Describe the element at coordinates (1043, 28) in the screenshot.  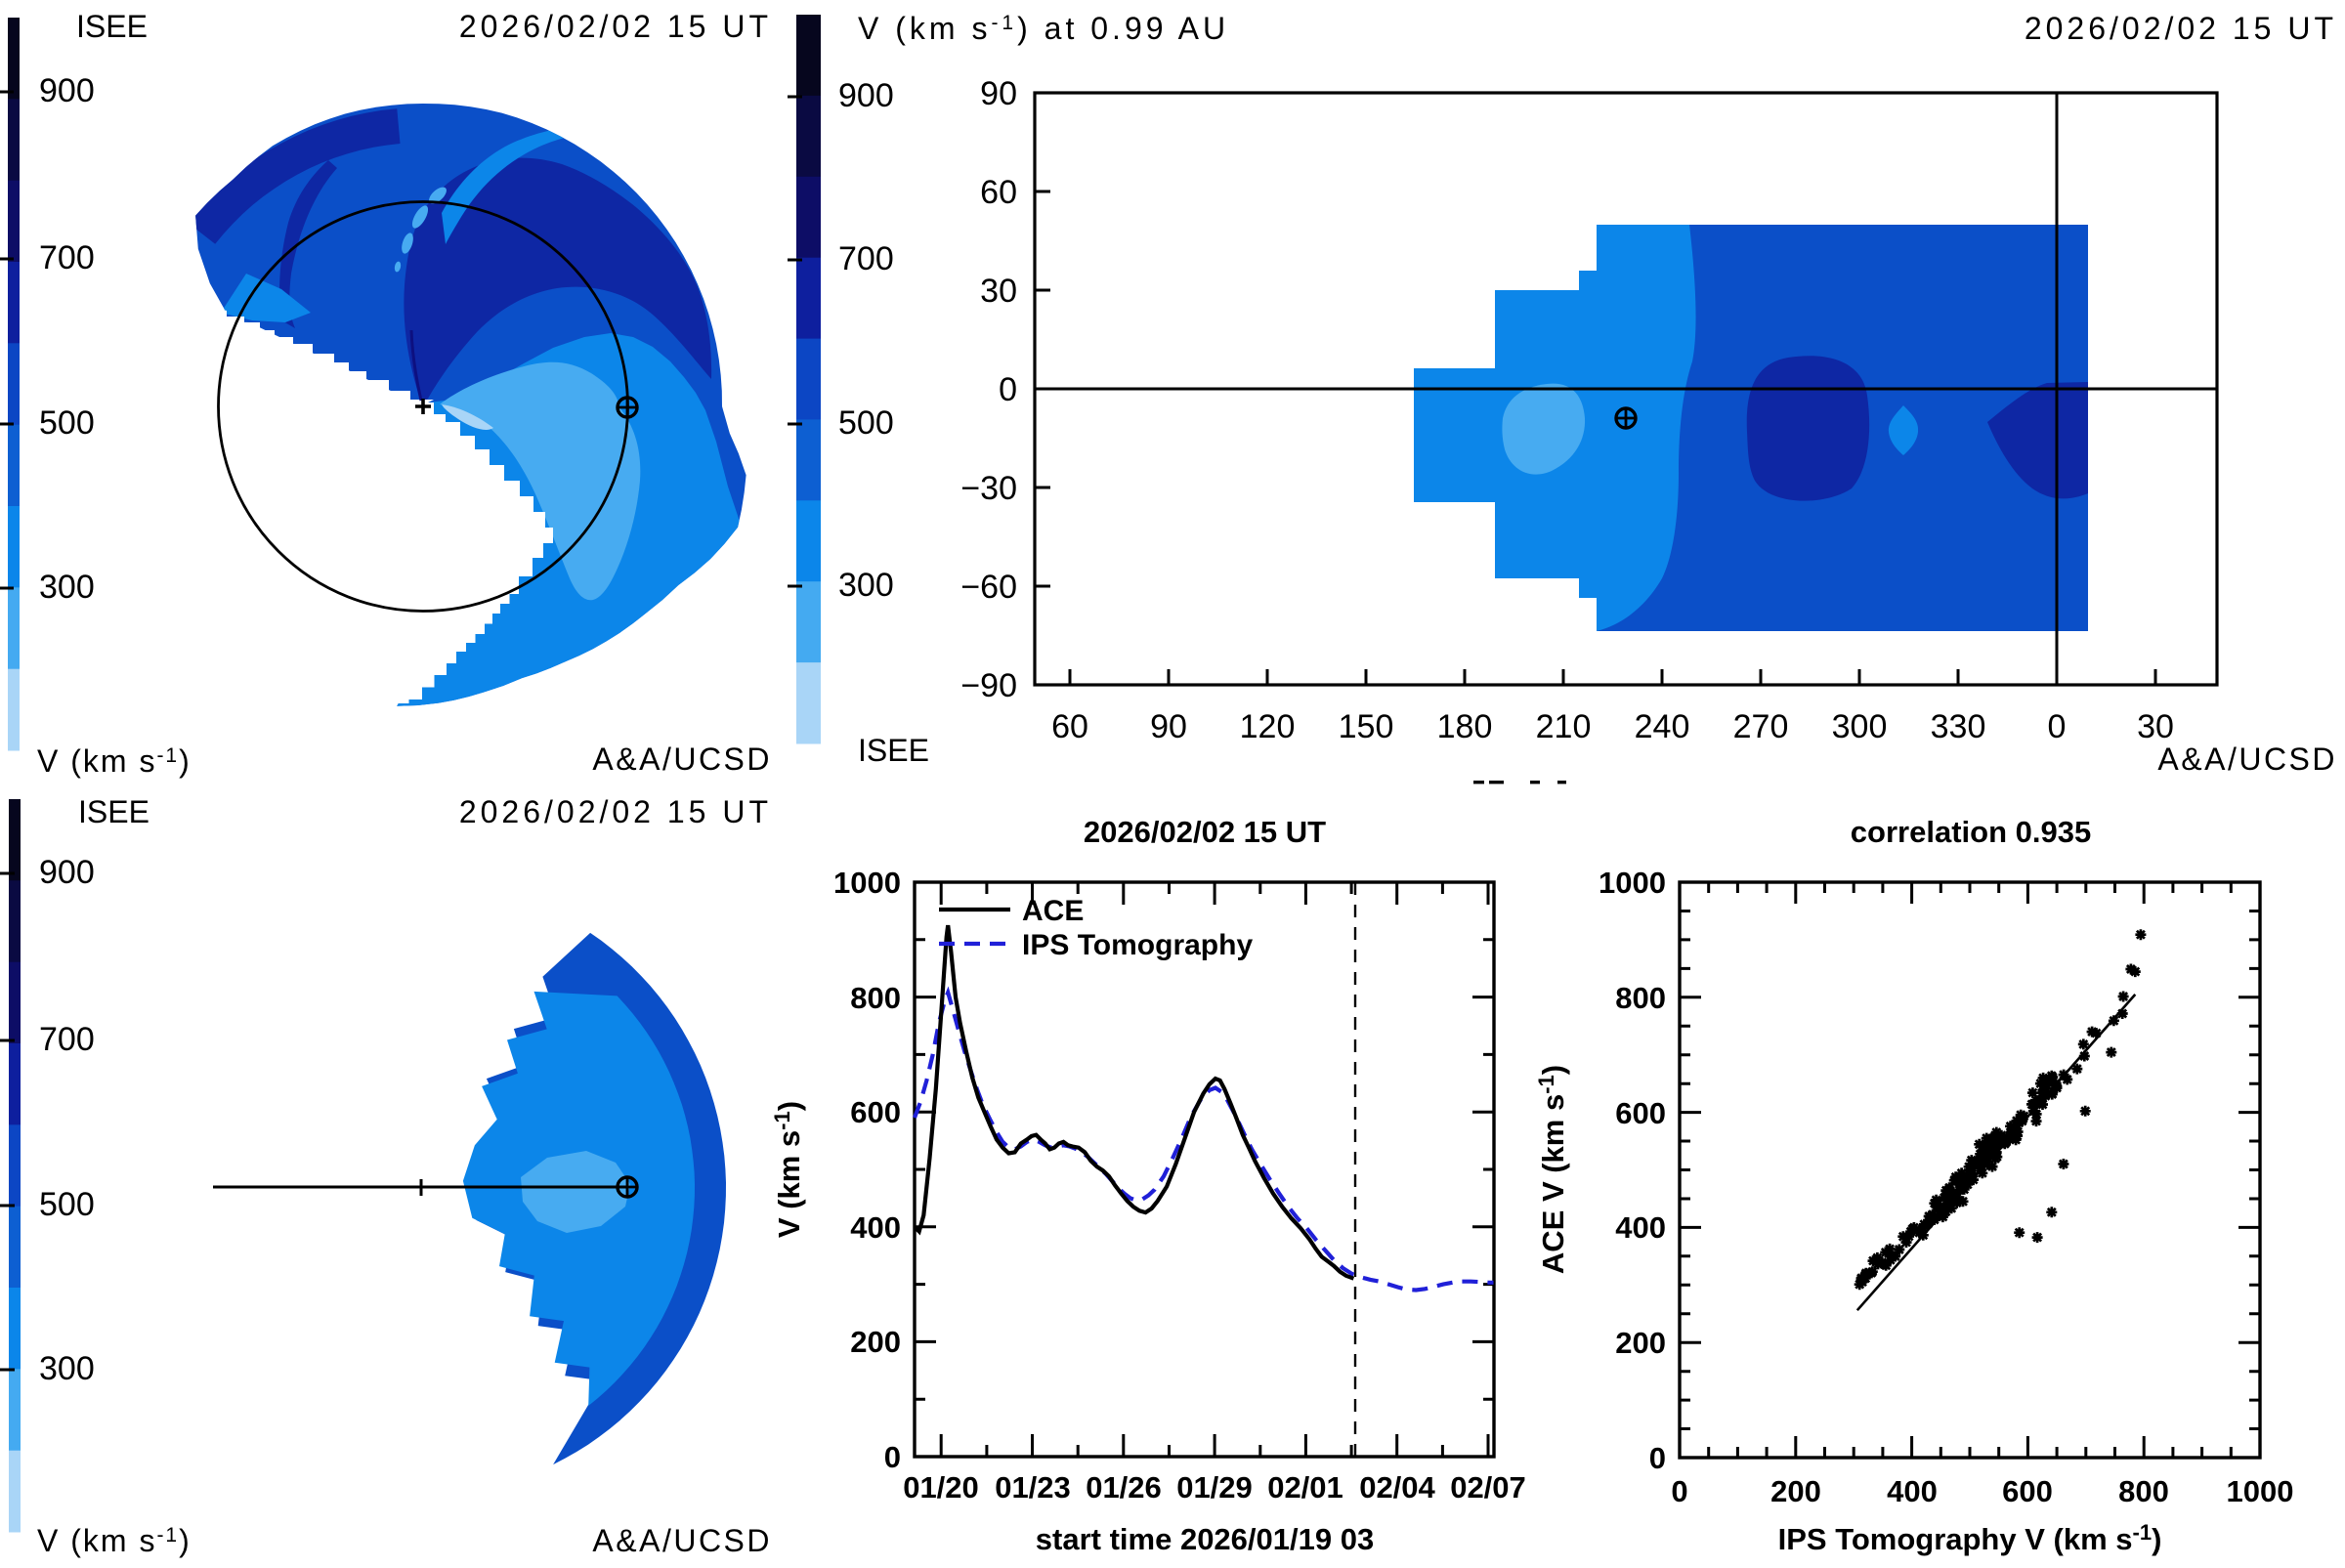
I see `svg-text: V (km s-1) at 0.99 AU` at that location.